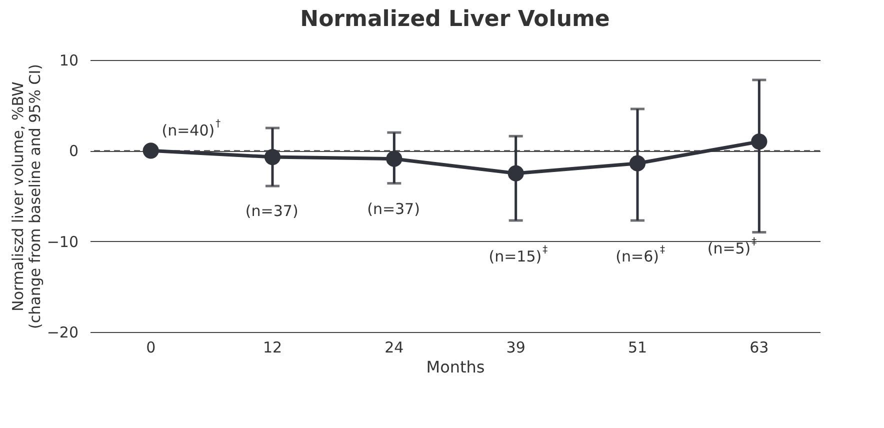 The height and width of the screenshot is (428, 884). What do you see at coordinates (73, 151) in the screenshot?
I see `y-tick-label: 0` at bounding box center [73, 151].